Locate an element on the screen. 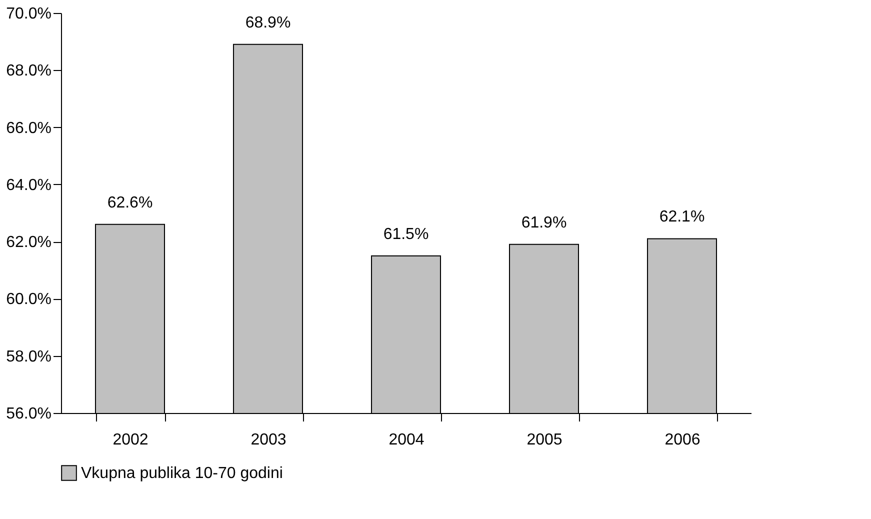  x-tick-label: 2005 is located at coordinates (544, 440).